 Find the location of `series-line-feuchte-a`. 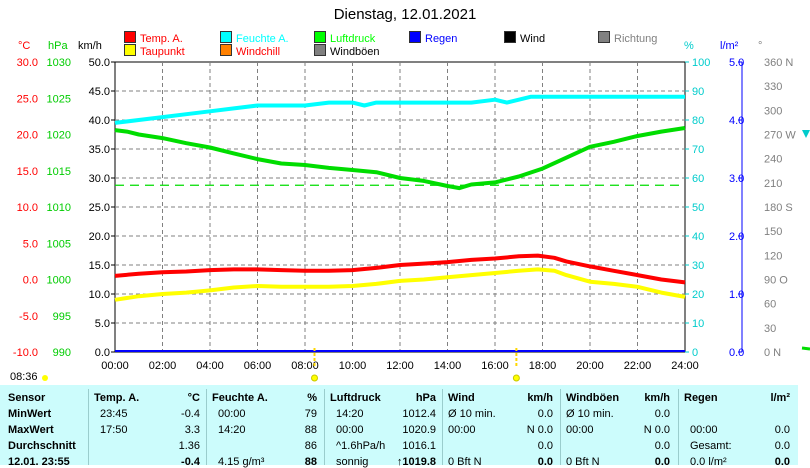

series-line-feuchte-a is located at coordinates (399, 109).